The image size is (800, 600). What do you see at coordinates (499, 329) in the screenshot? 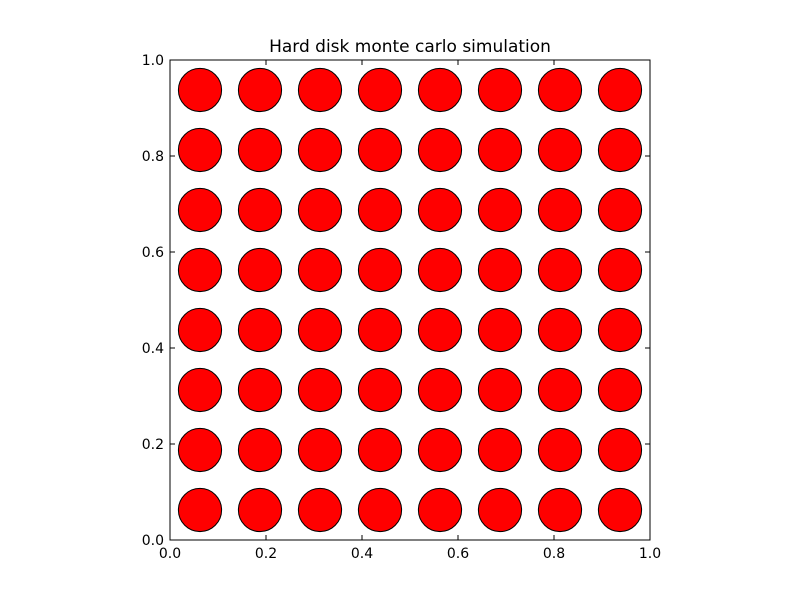
I see `disk-r3-c5` at bounding box center [499, 329].